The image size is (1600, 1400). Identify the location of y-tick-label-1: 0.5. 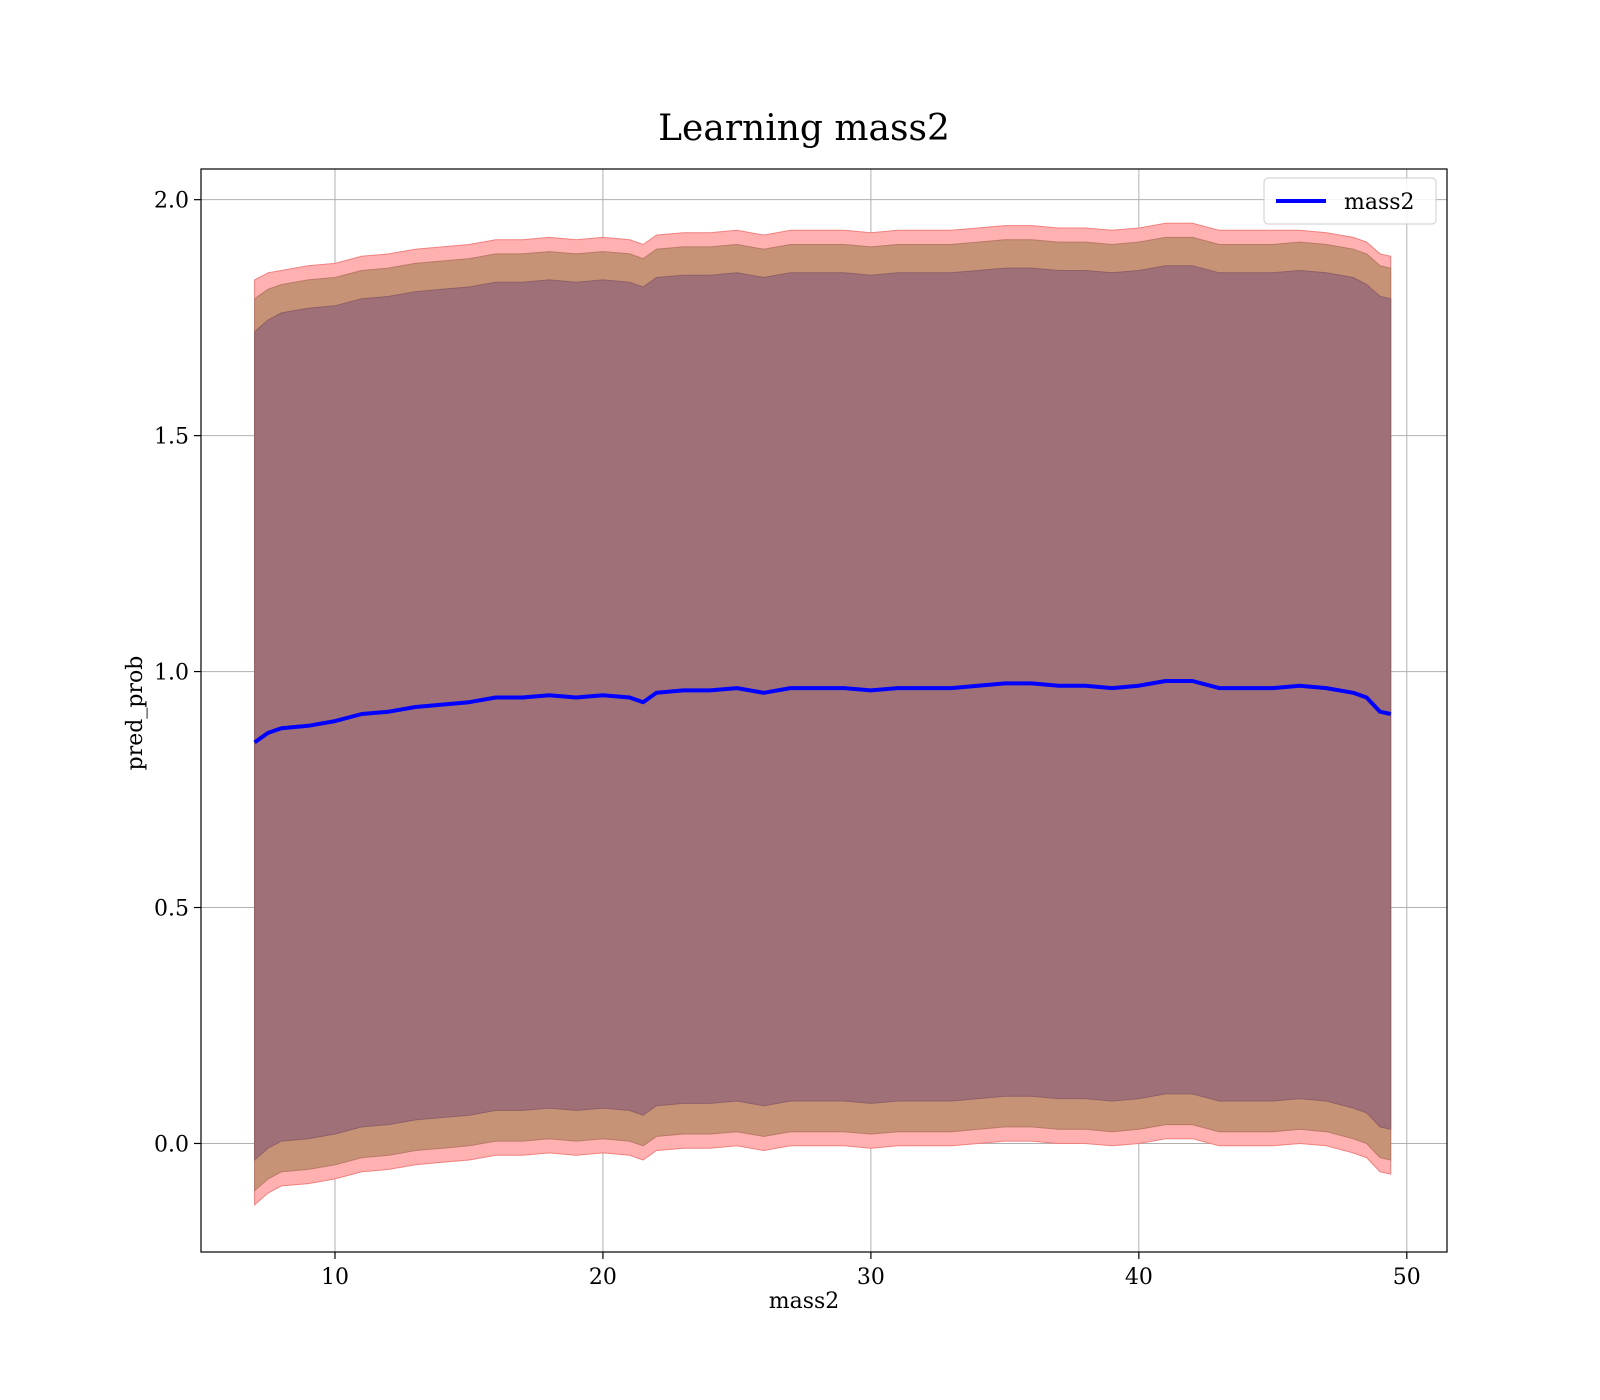
(171, 909).